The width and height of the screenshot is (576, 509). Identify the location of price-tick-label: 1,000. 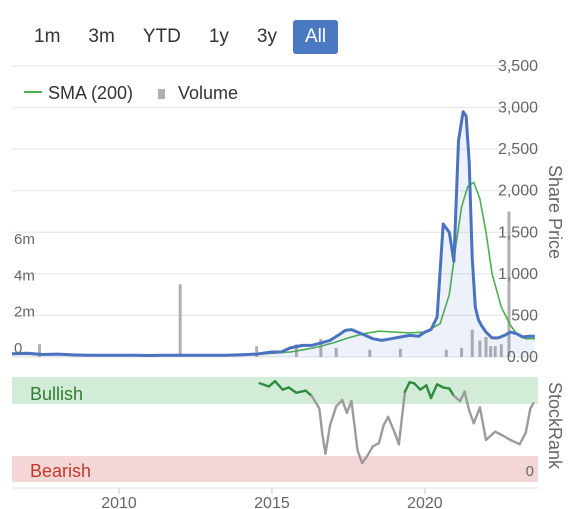
(518, 274).